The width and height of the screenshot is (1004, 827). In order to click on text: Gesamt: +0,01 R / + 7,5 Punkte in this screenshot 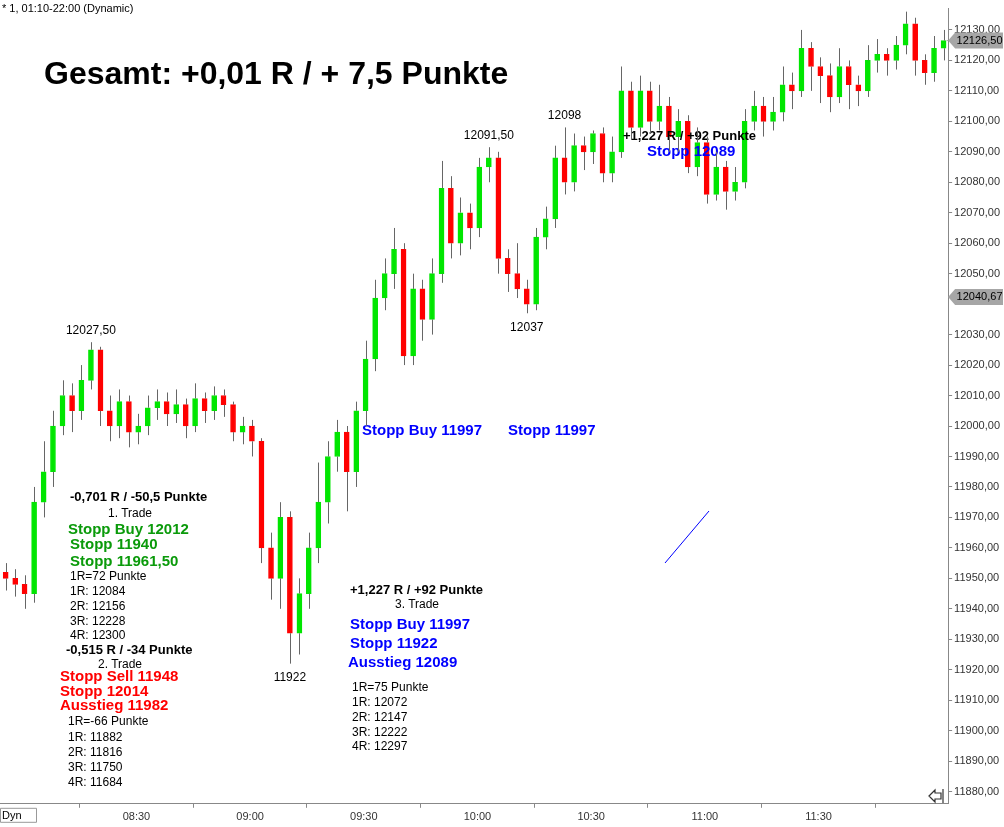, I will do `click(276, 72)`.